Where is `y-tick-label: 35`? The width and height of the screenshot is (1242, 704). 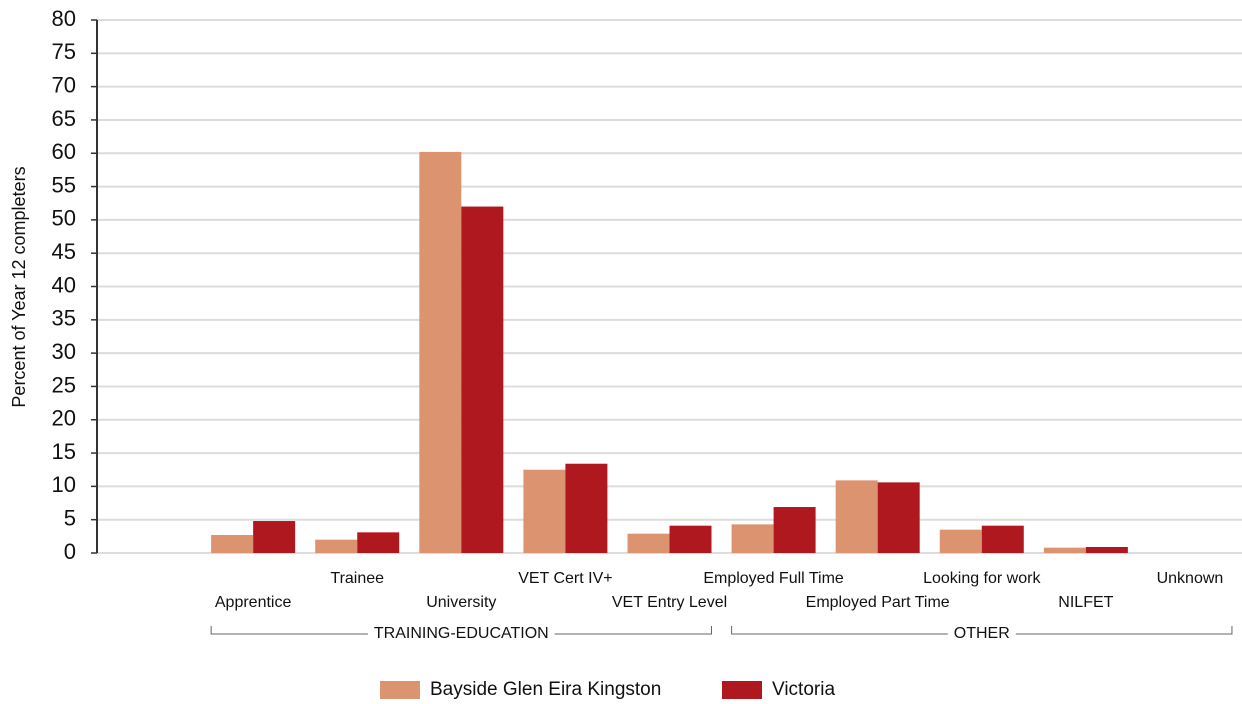 y-tick-label: 35 is located at coordinates (64, 318).